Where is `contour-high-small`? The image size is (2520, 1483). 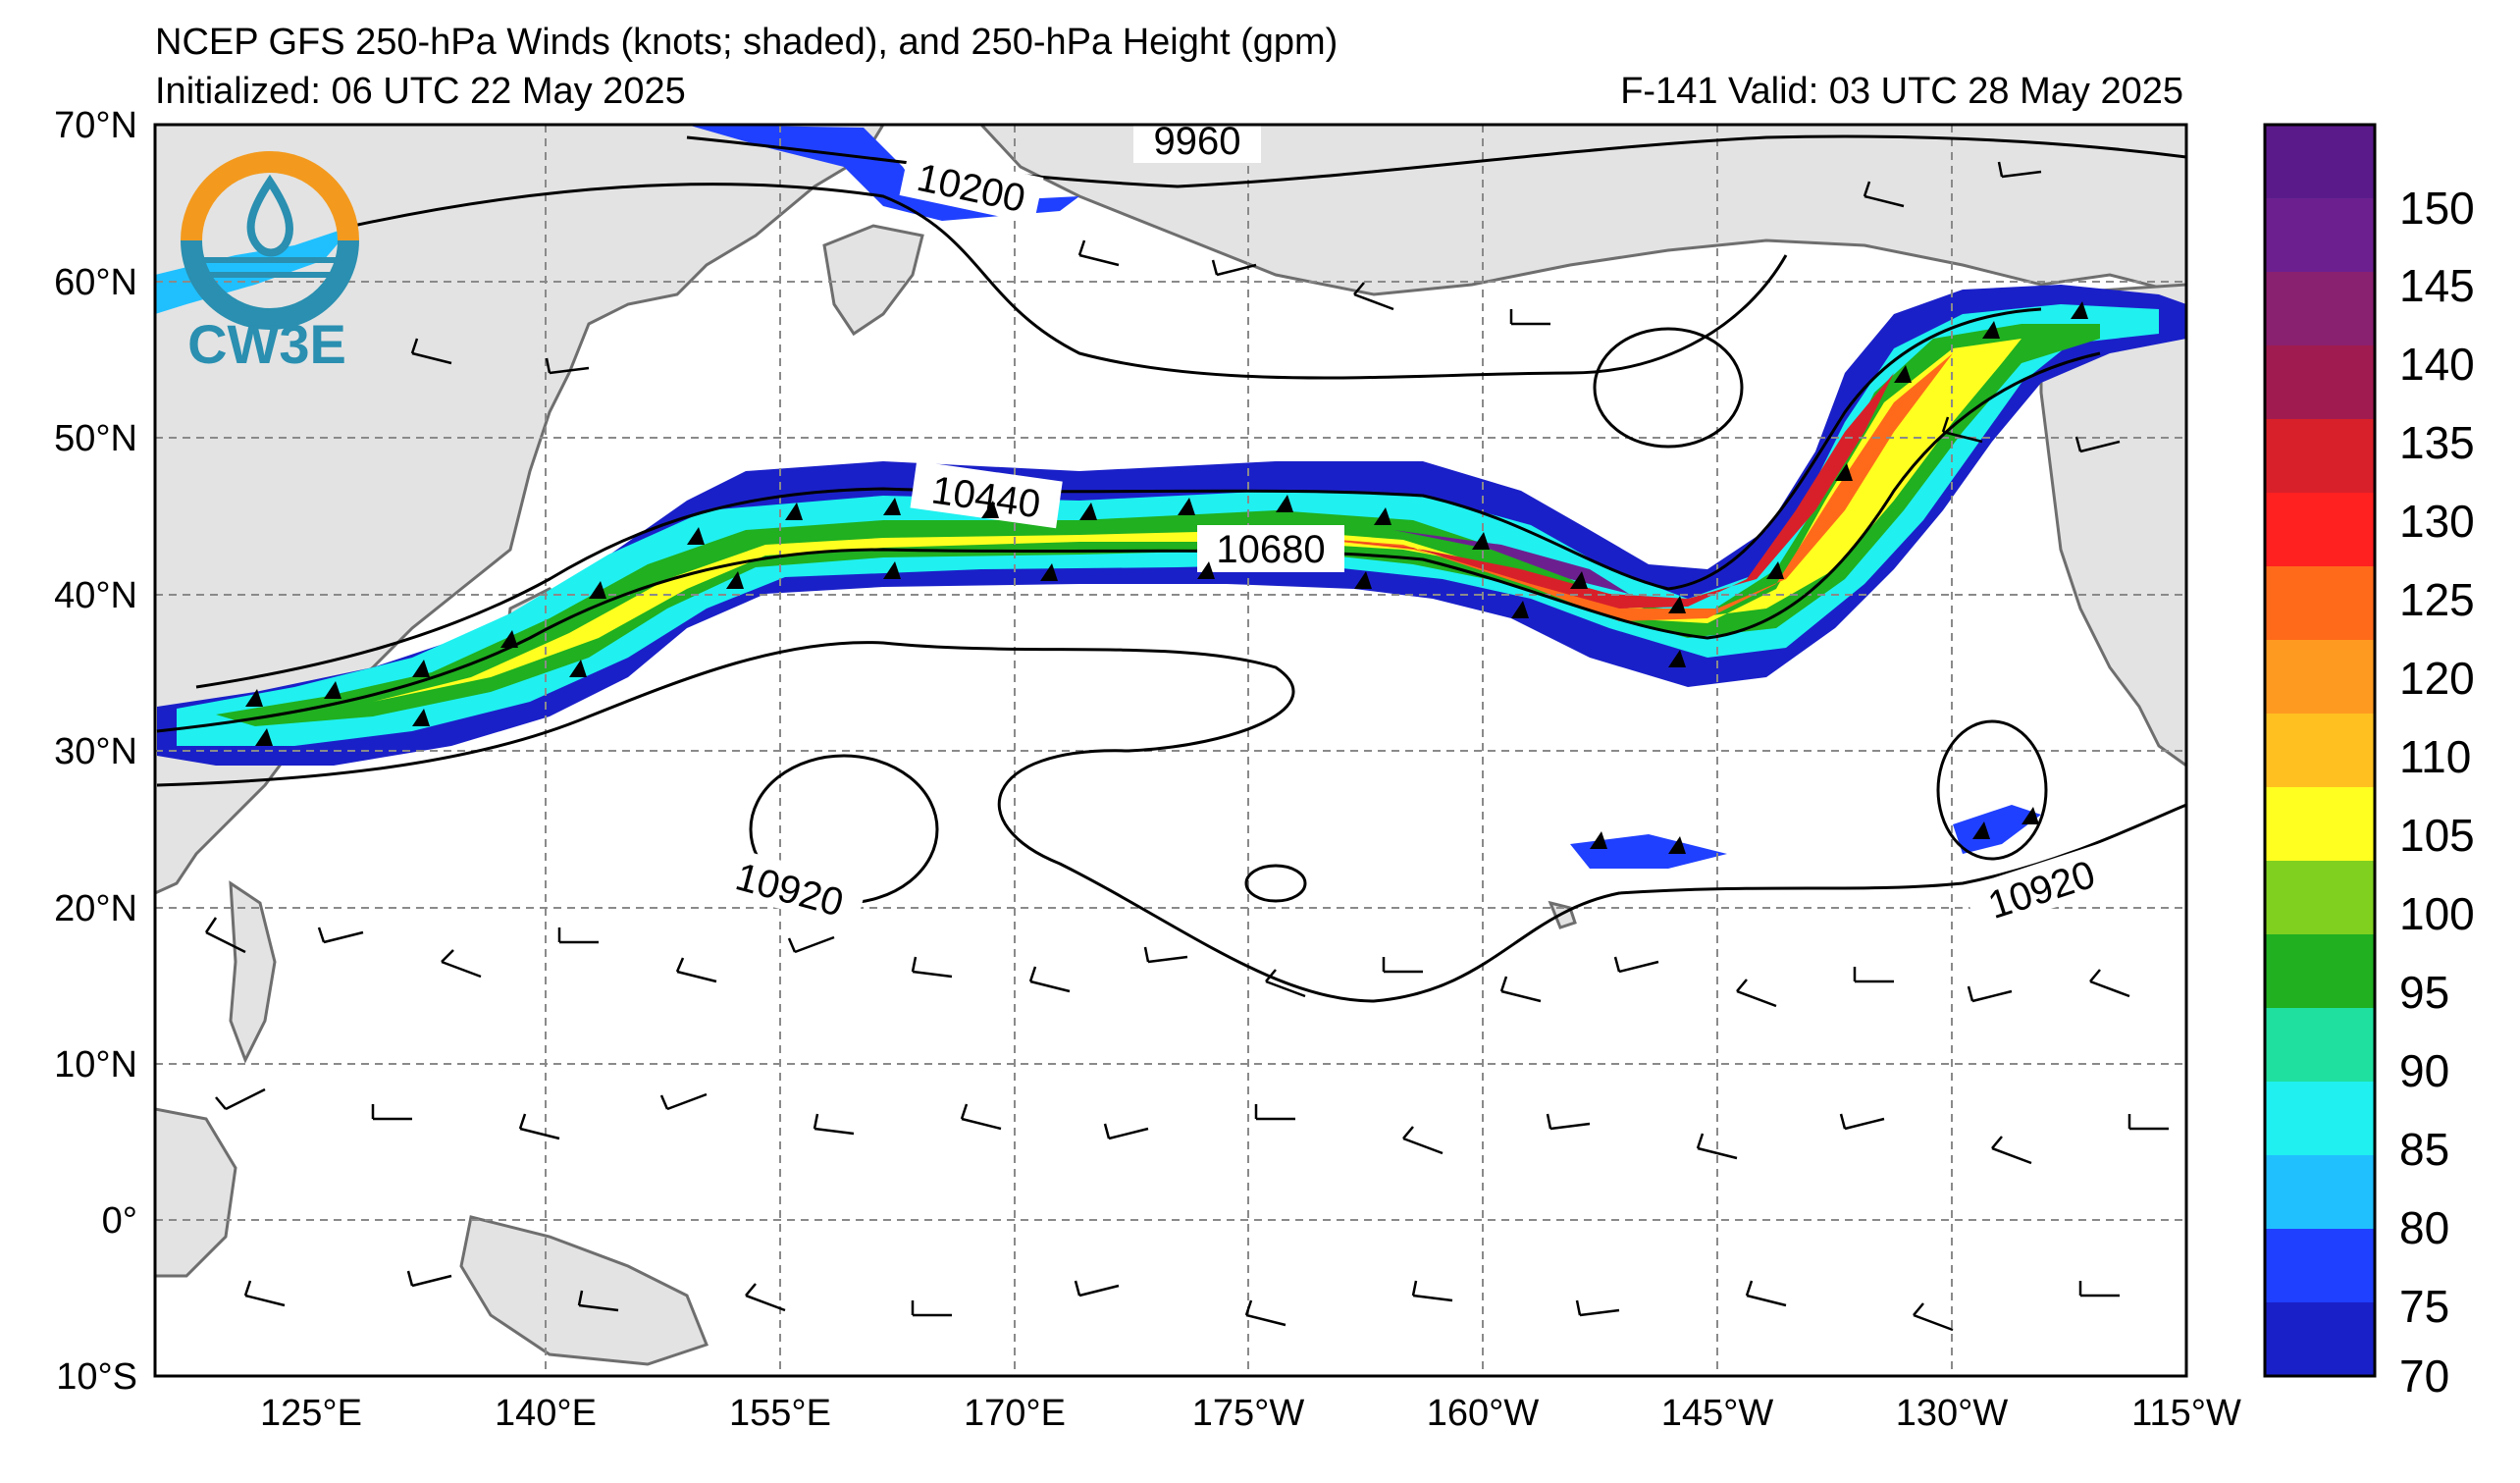 contour-high-small is located at coordinates (1275, 884).